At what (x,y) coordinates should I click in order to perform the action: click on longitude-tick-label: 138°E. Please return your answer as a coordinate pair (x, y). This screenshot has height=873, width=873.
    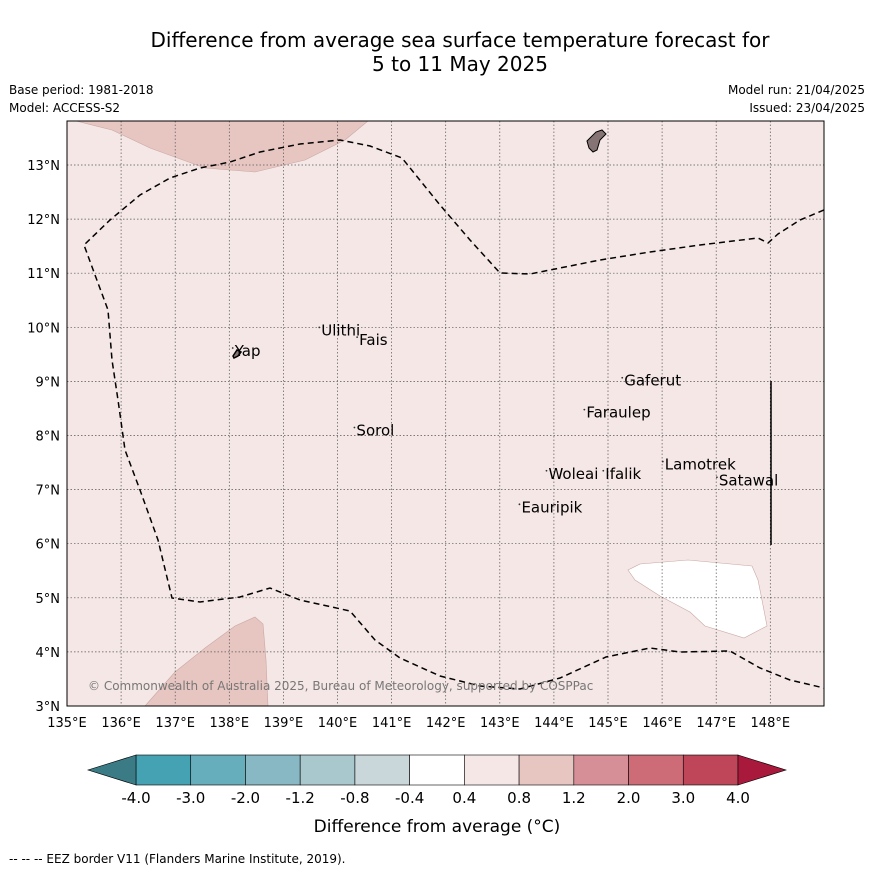
    Looking at the image, I should click on (230, 723).